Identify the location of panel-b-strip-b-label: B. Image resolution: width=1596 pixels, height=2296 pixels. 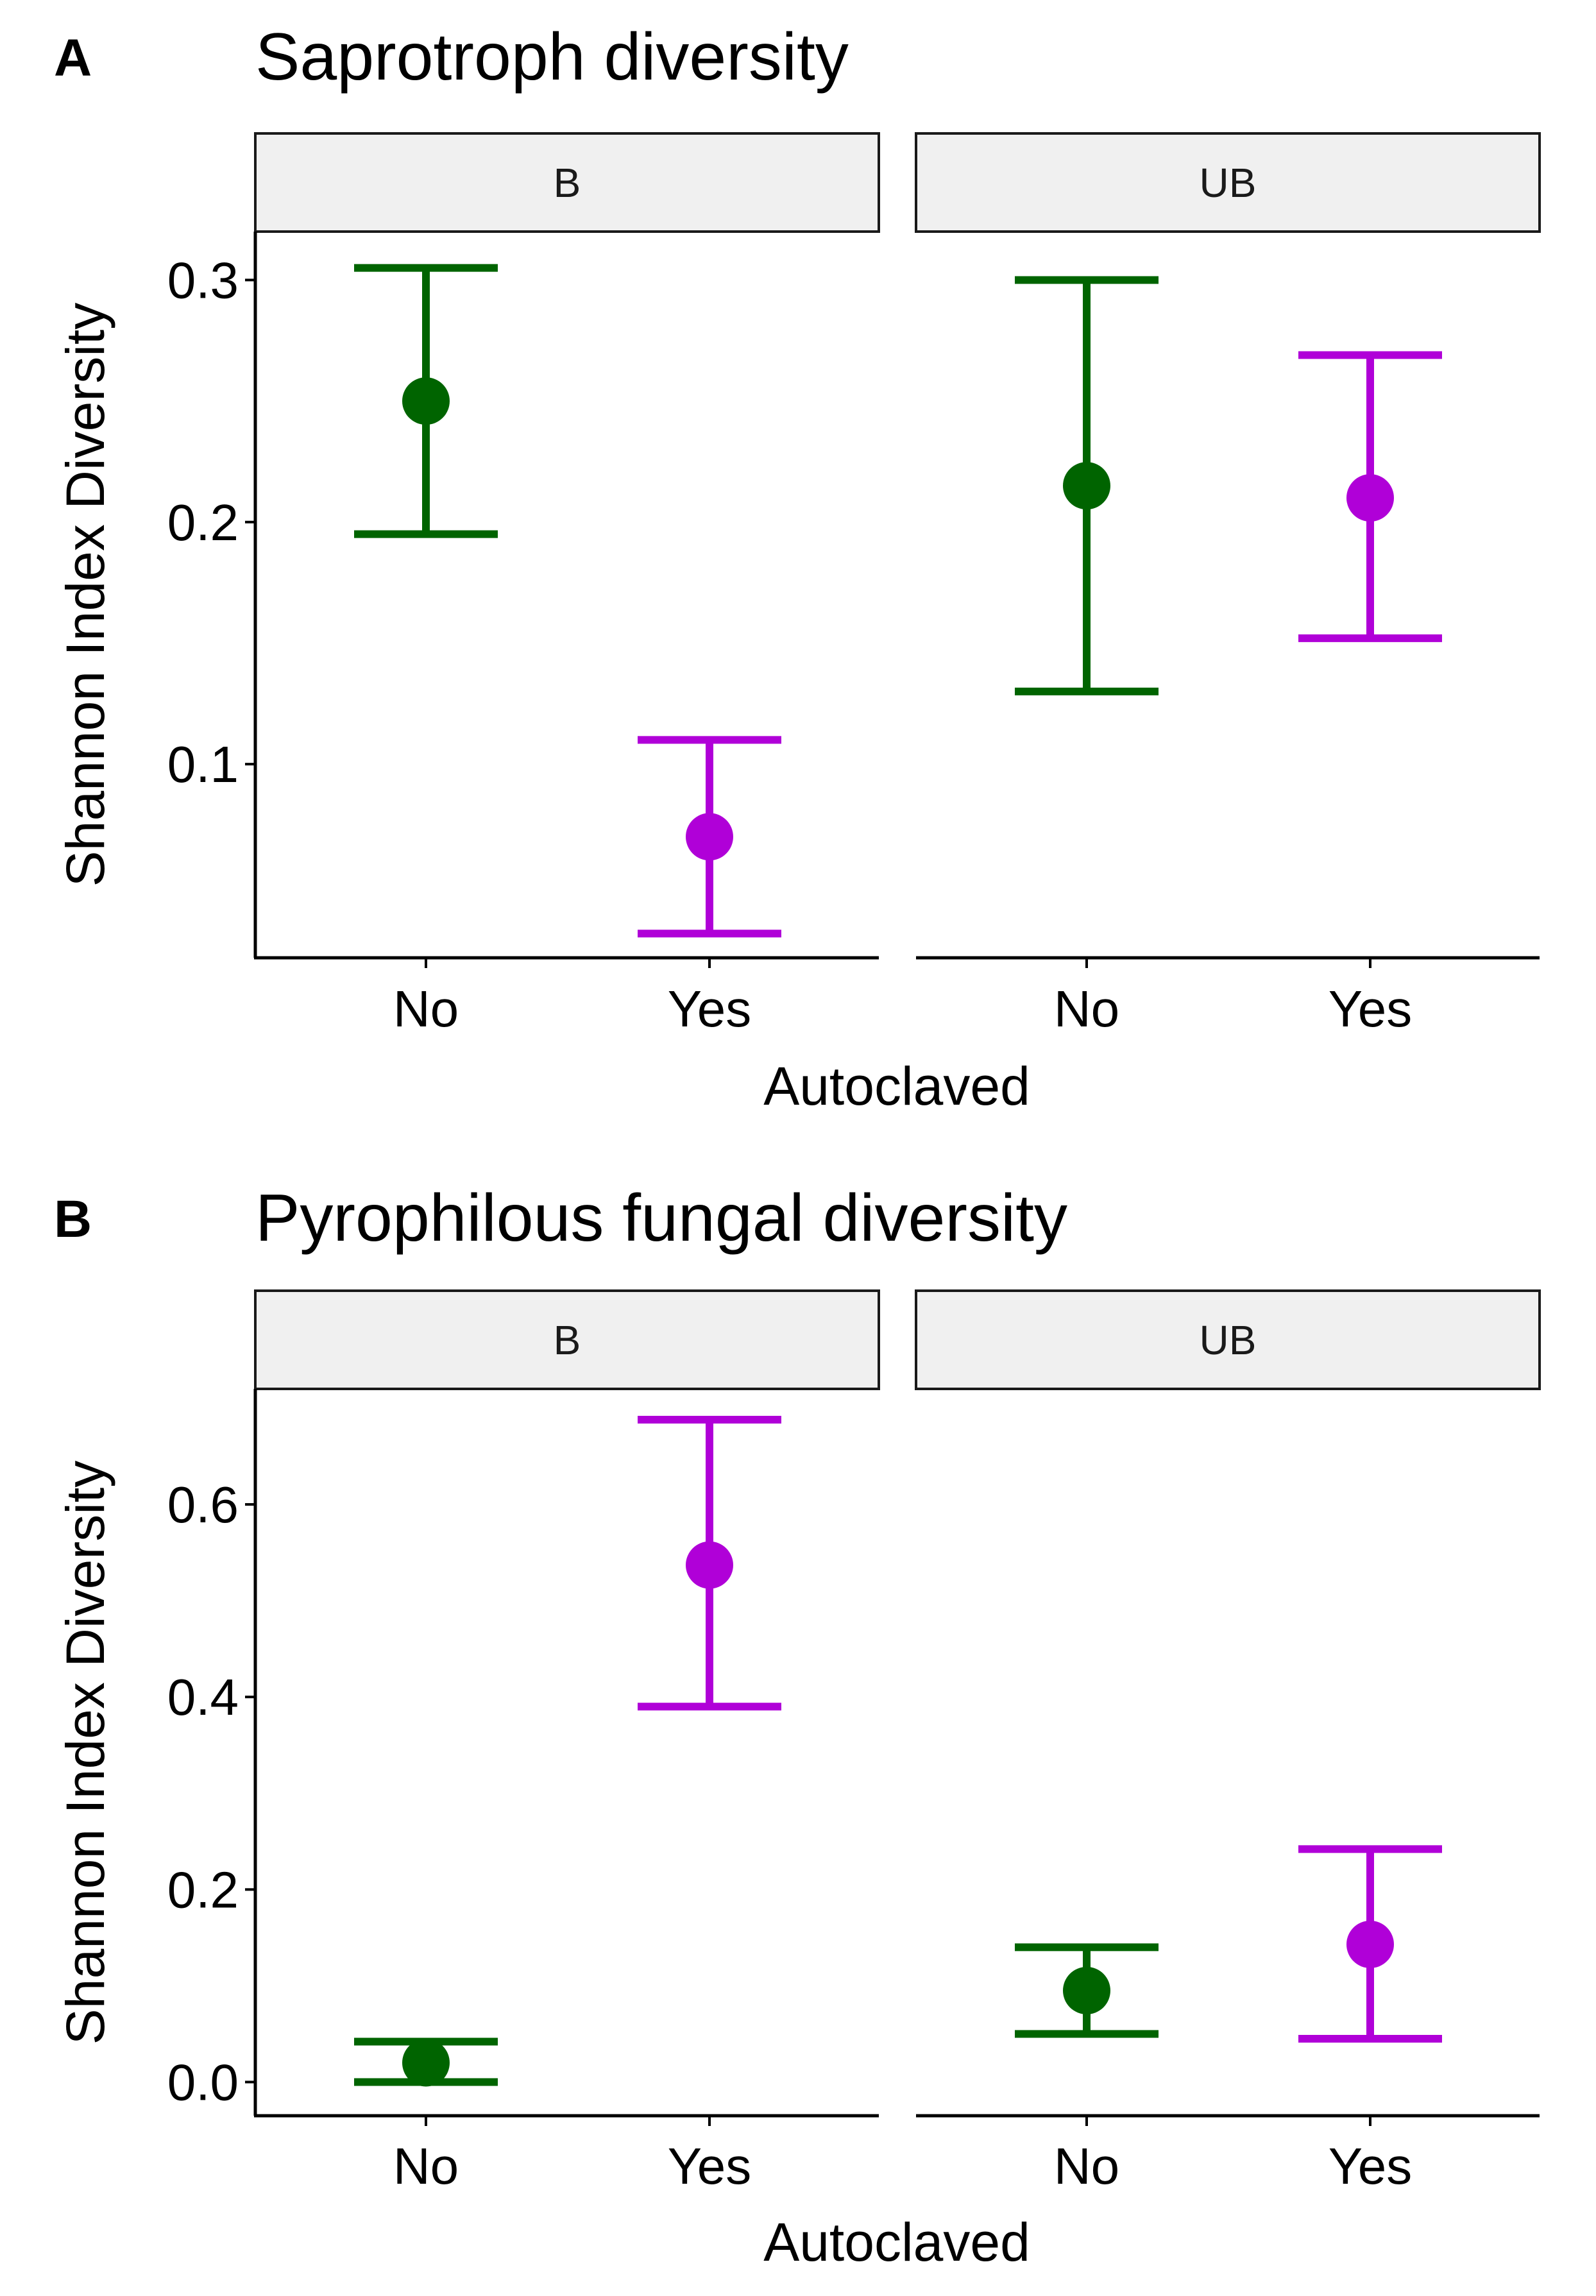
(567, 1340).